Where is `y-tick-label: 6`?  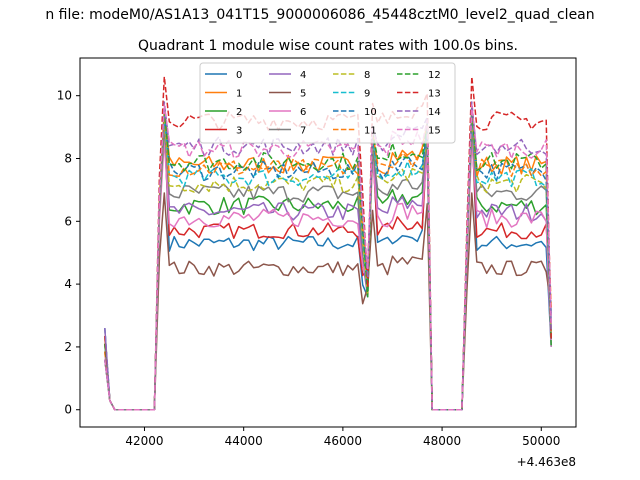 y-tick-label: 6 is located at coordinates (68, 221).